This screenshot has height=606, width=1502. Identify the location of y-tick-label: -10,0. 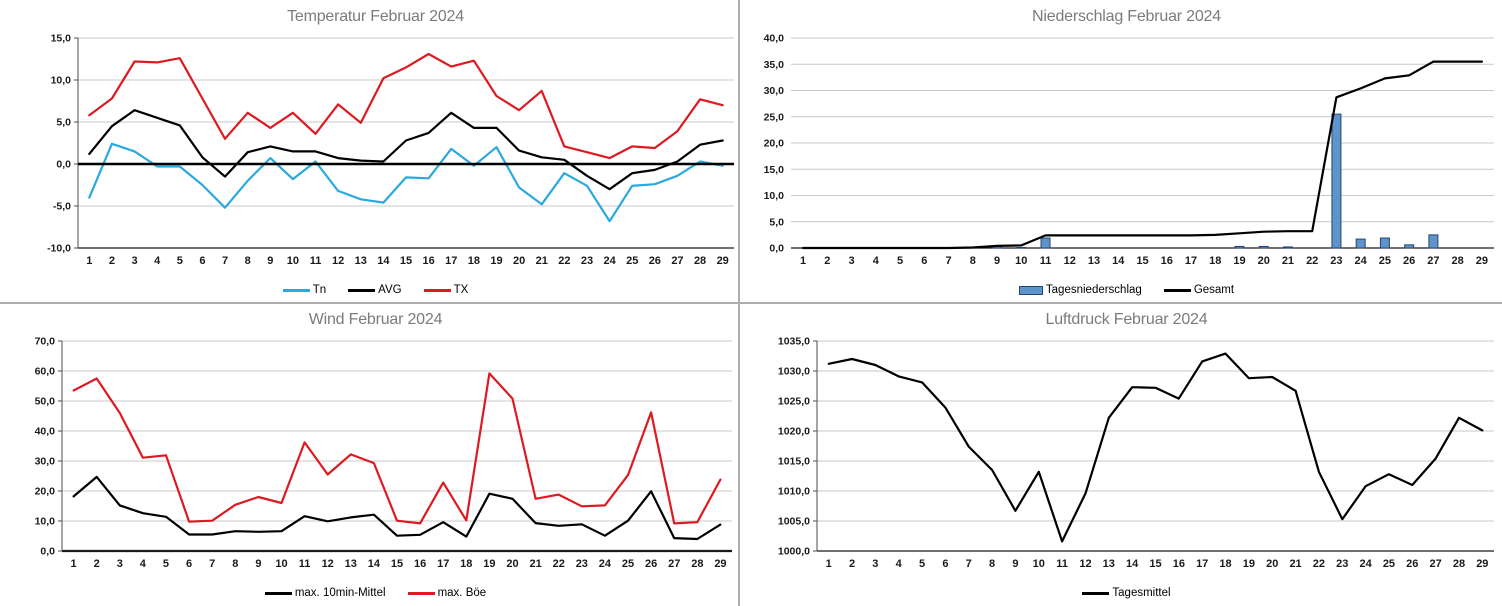
(59, 249).